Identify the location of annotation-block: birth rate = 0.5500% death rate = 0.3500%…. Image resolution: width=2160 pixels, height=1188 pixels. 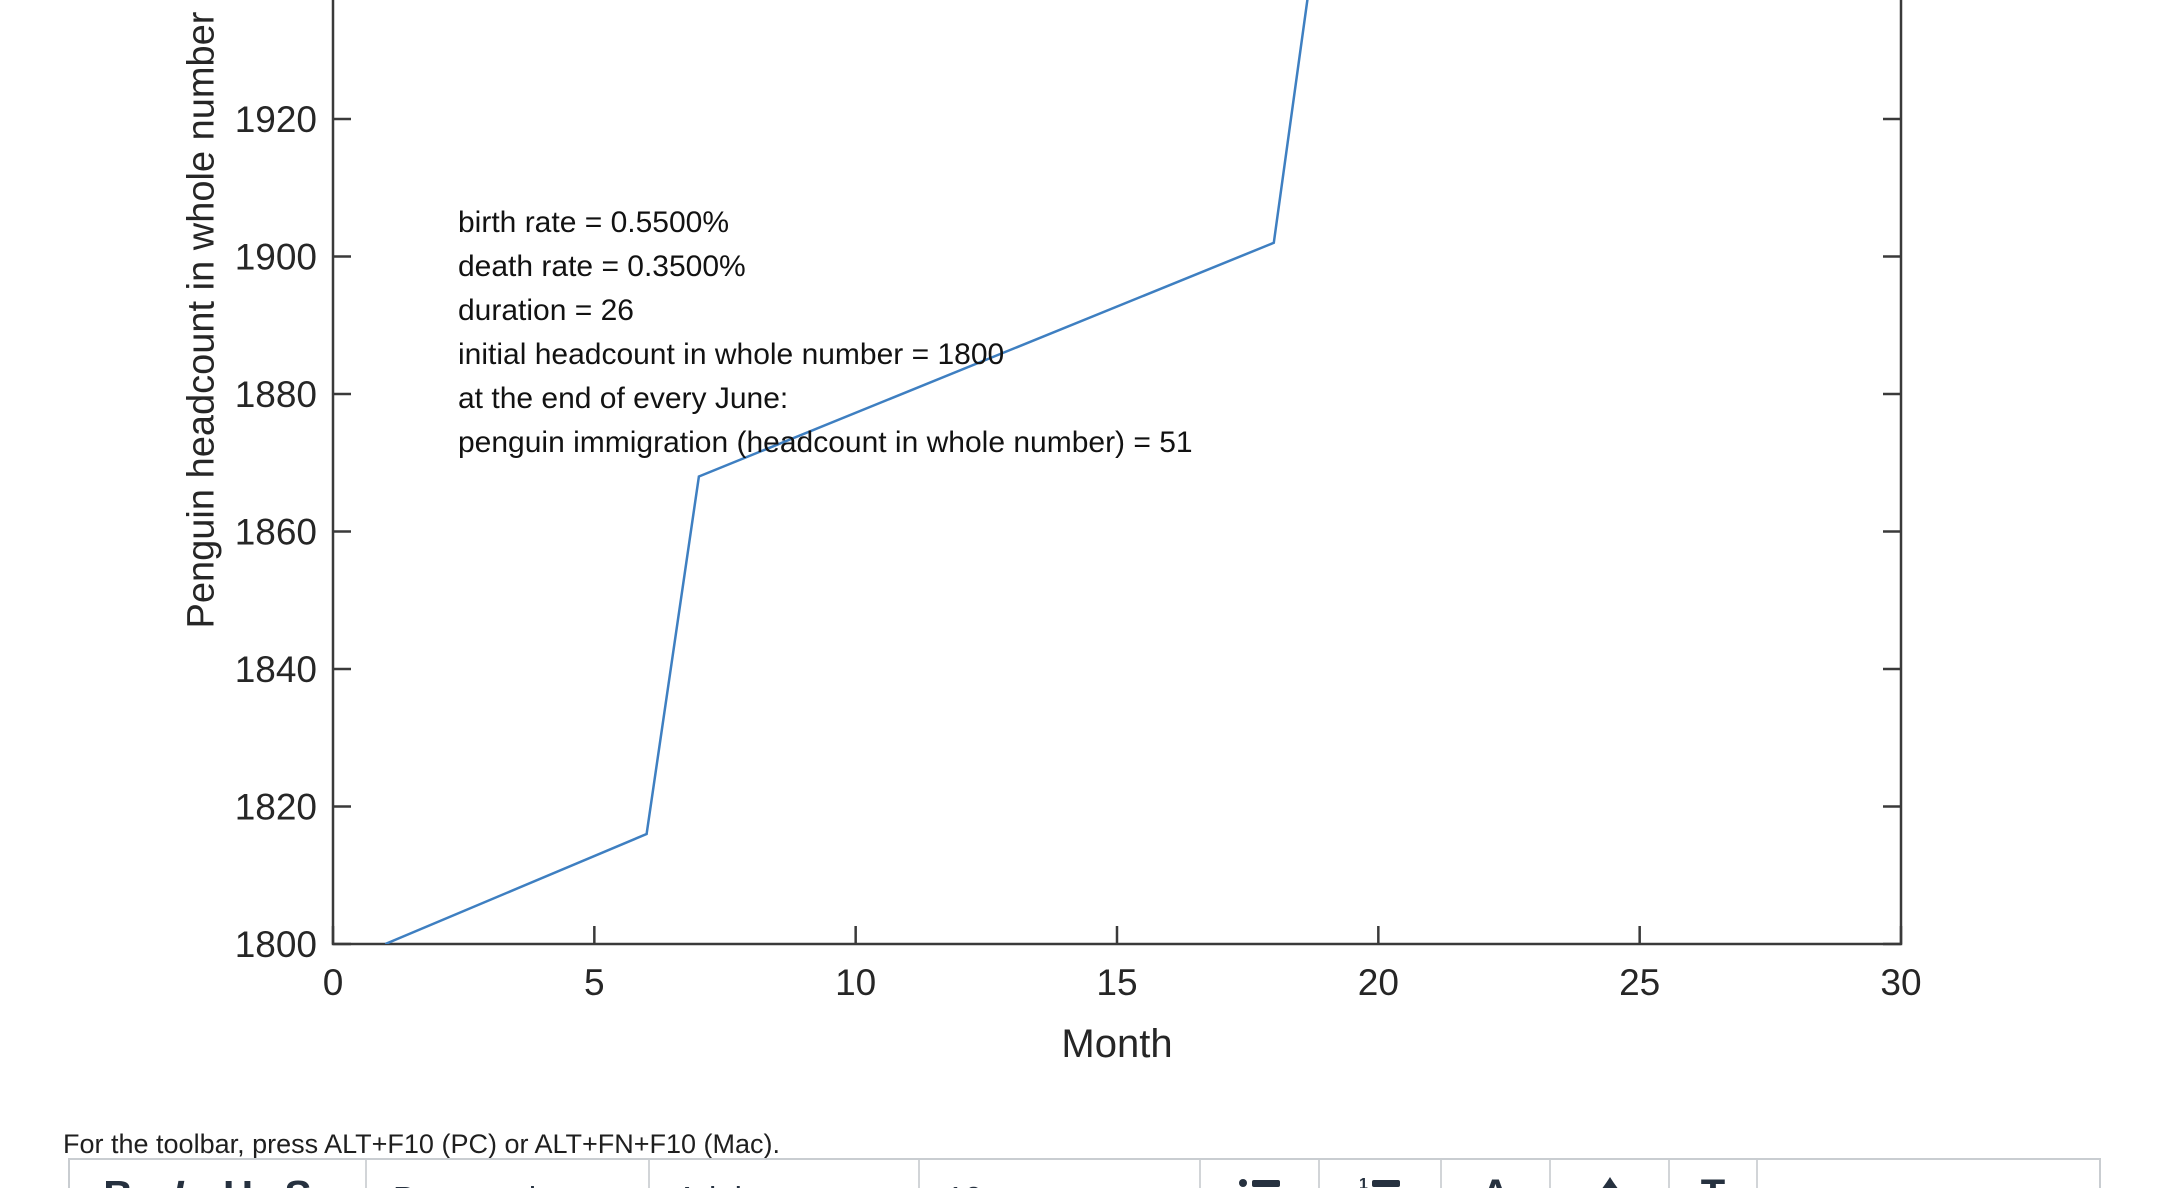
(825, 333).